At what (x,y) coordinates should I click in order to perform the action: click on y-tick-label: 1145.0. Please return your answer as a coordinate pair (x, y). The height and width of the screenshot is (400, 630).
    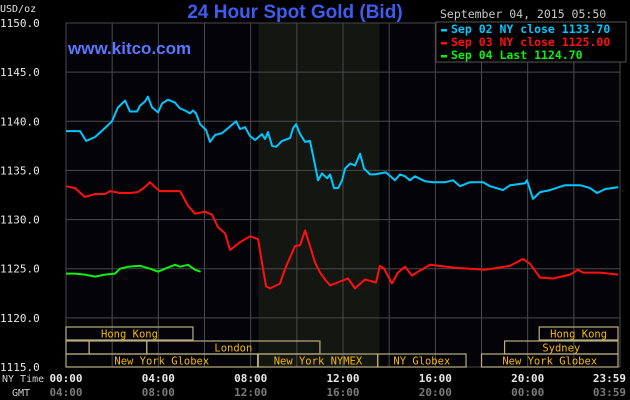
    Looking at the image, I should click on (20, 72).